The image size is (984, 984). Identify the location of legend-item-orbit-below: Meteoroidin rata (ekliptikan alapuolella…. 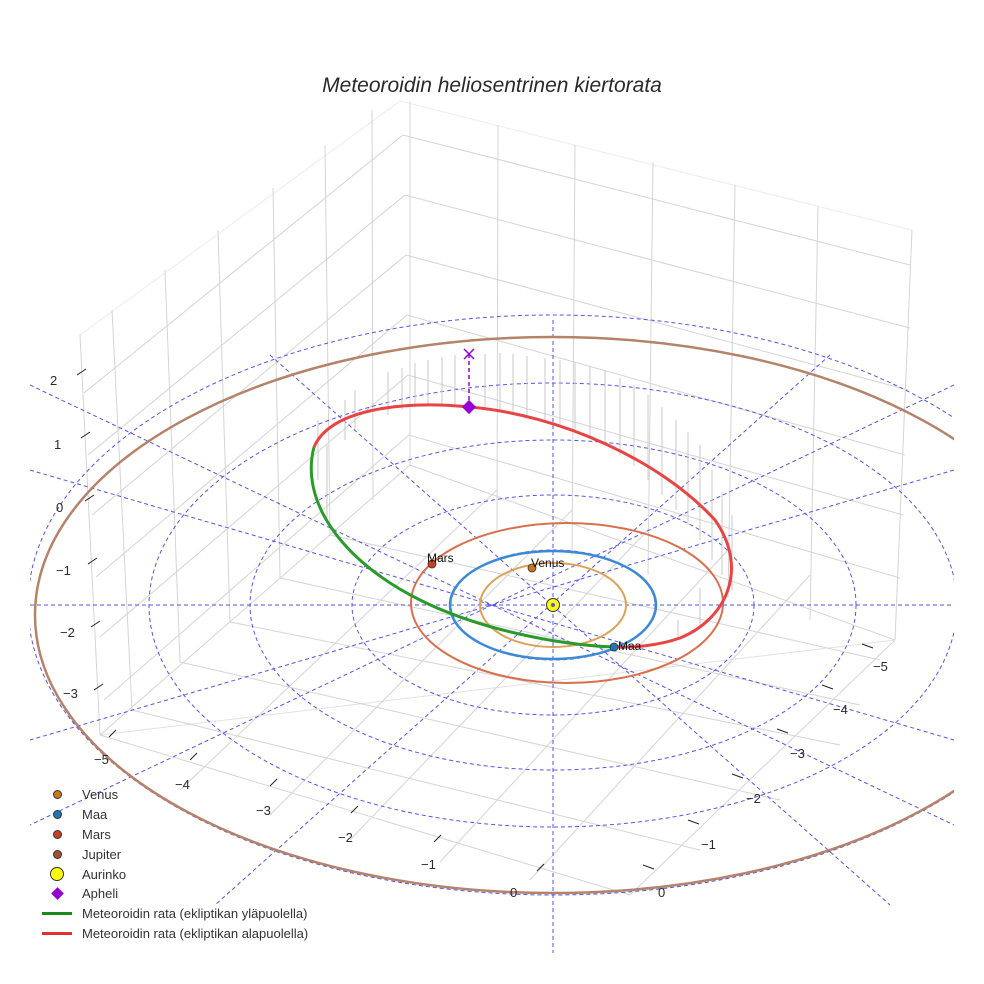
(173, 934).